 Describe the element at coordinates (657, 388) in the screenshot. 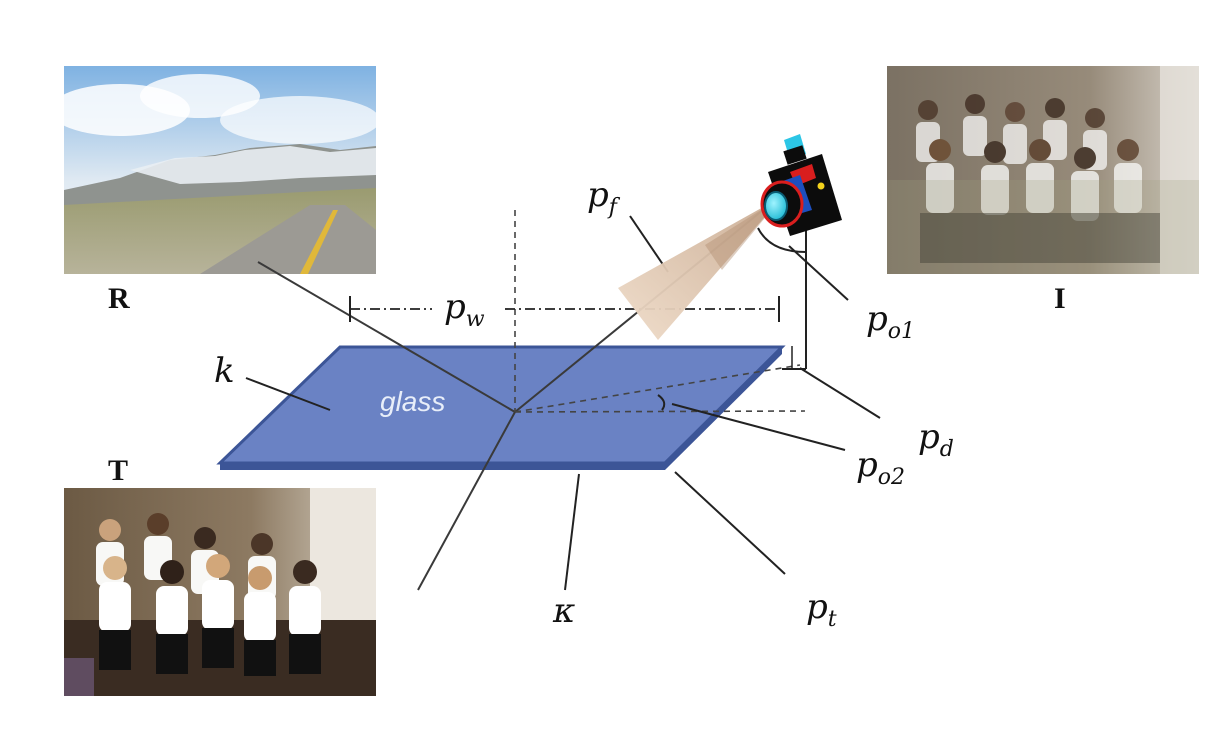

I see `tilt-dashed` at that location.